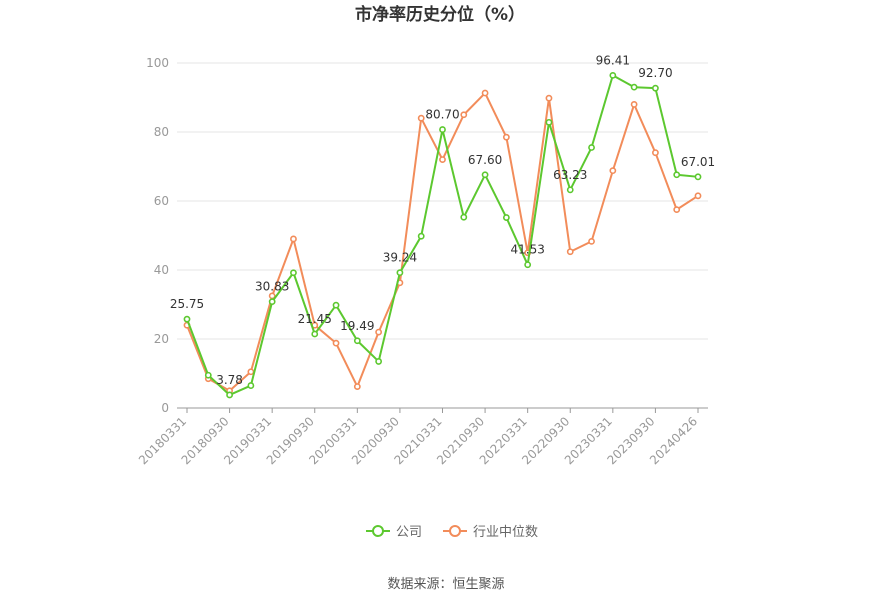 This screenshot has height=603, width=893. Describe the element at coordinates (445, 584) in the screenshot. I see `source-note: 数据来源：恒生聚源` at that location.